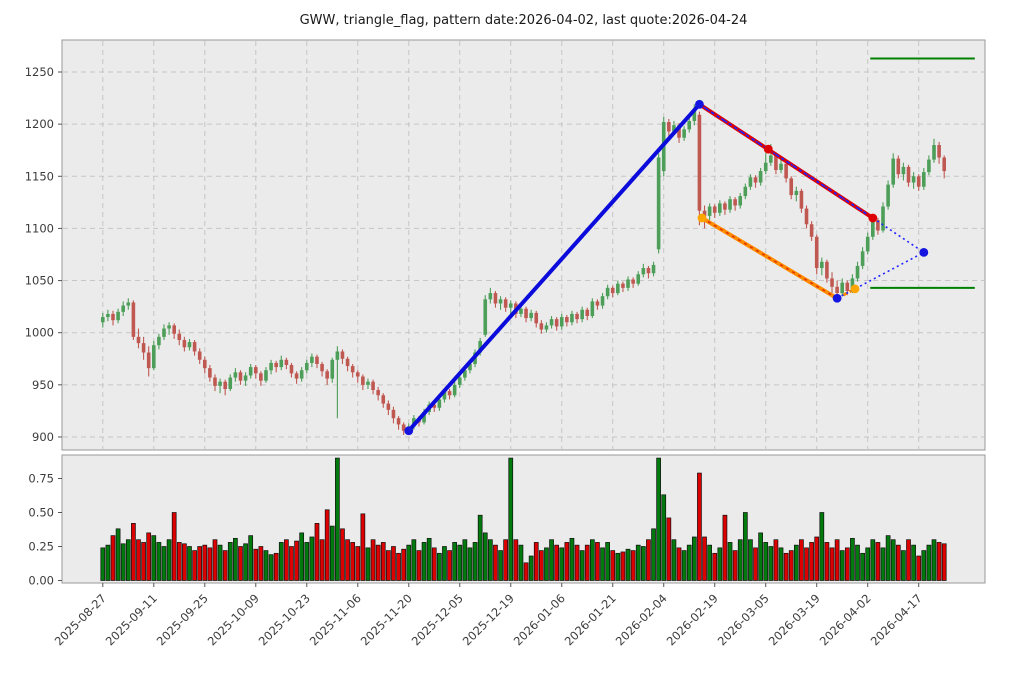  I want to click on x-tick-label: 2026-02-04, so click(641, 619).